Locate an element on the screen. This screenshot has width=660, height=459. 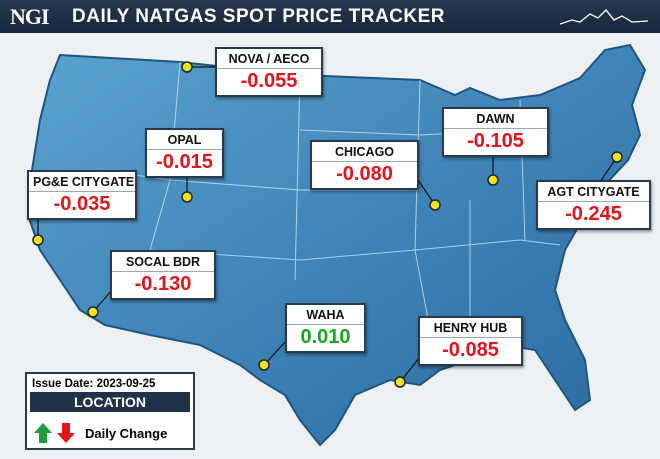
daily-change: -0.015 is located at coordinates (184, 162).